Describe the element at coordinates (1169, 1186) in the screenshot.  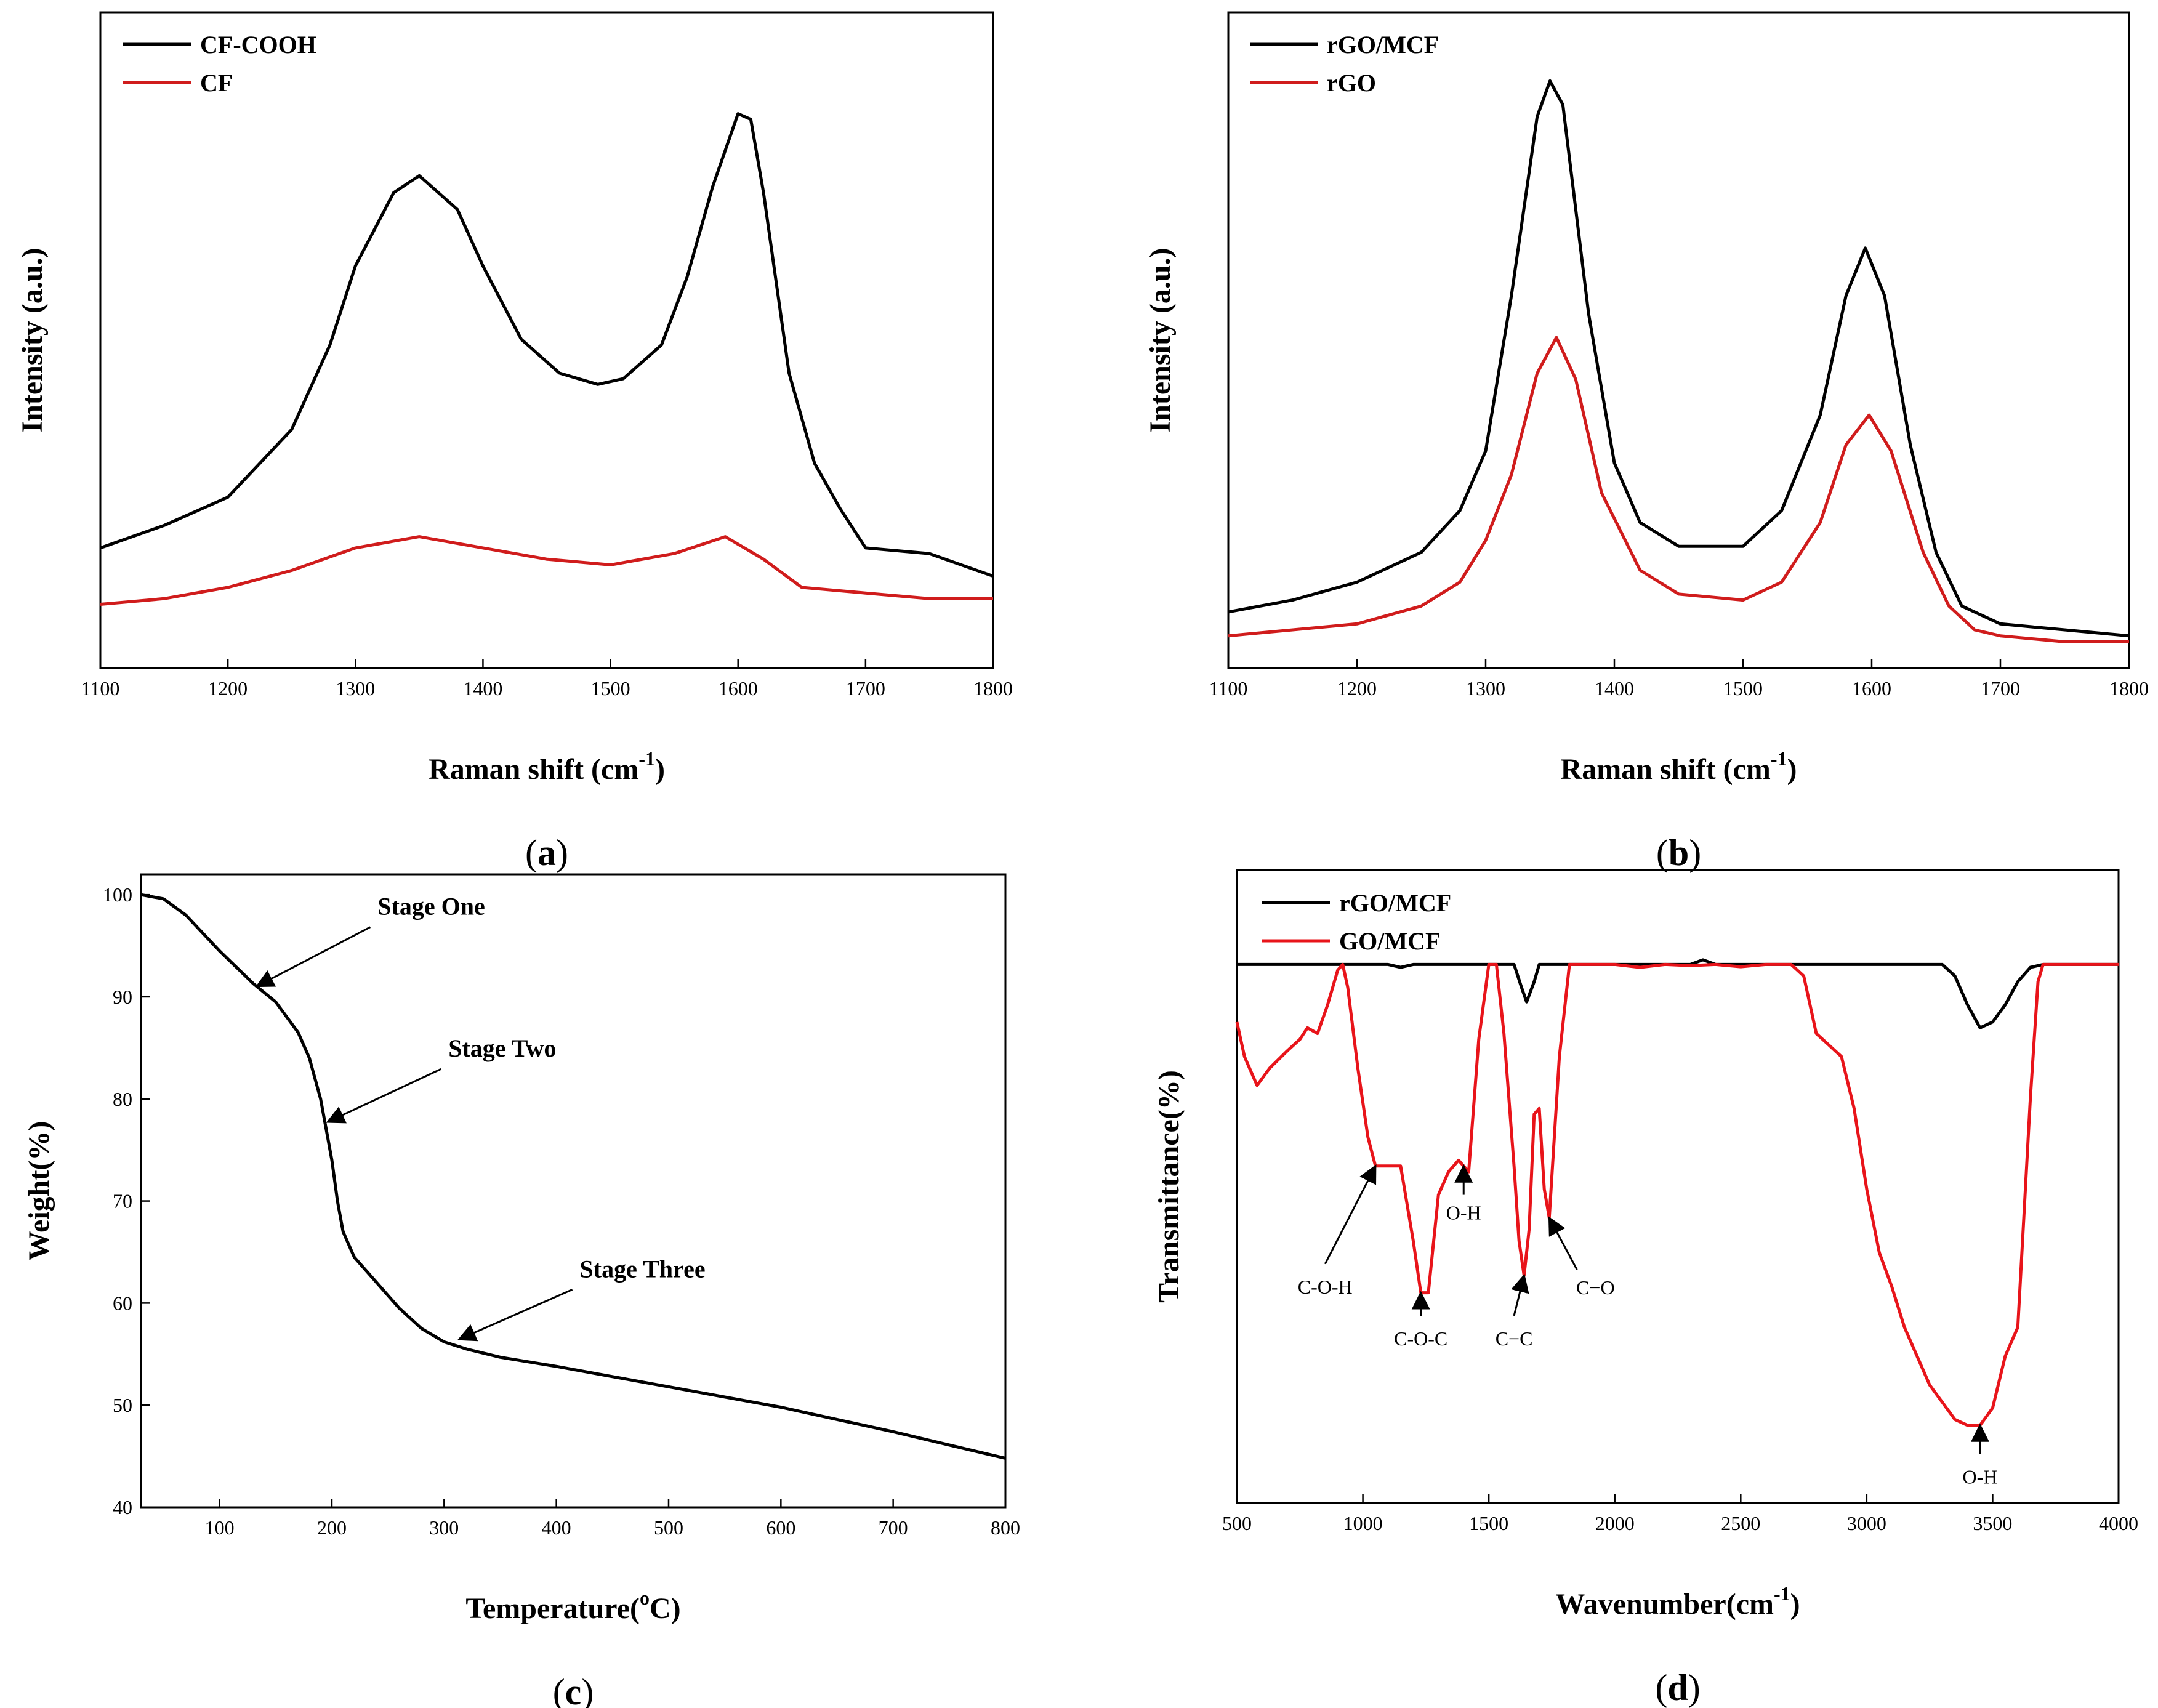
I see `y-axis-label: Transmittance(%)` at that location.